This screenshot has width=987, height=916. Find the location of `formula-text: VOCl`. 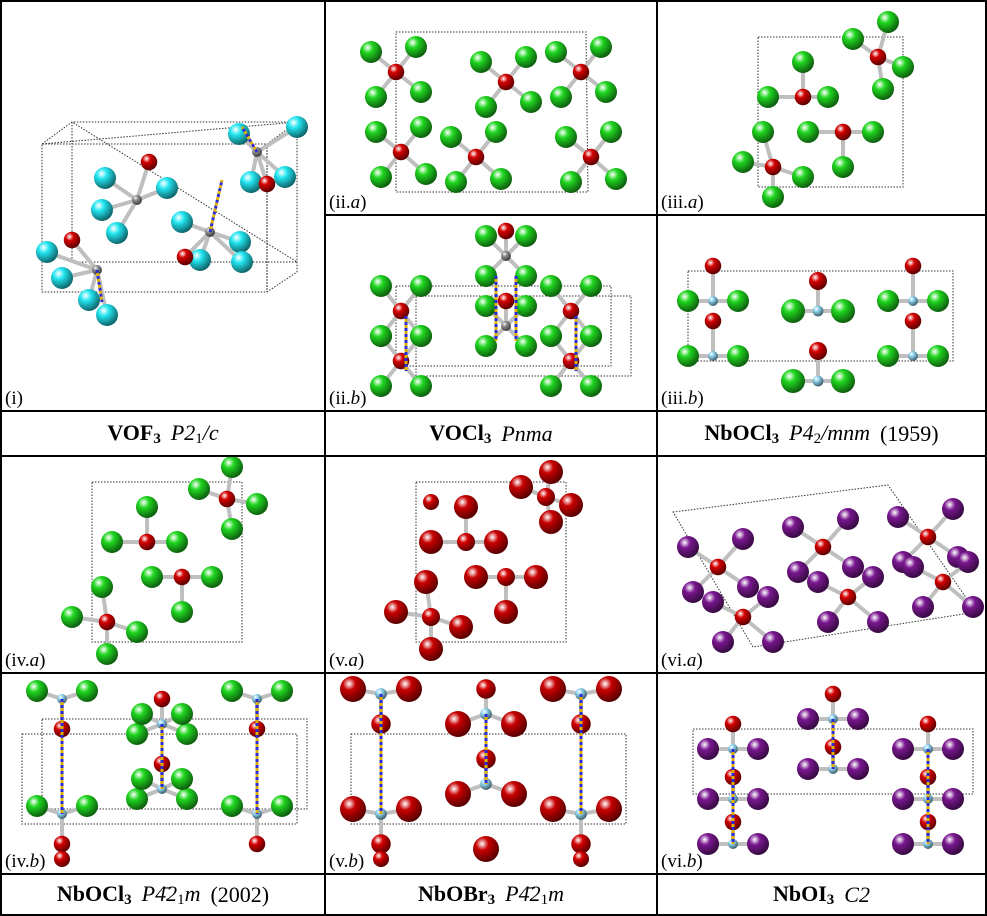

formula-text: VOCl is located at coordinates (456, 432).